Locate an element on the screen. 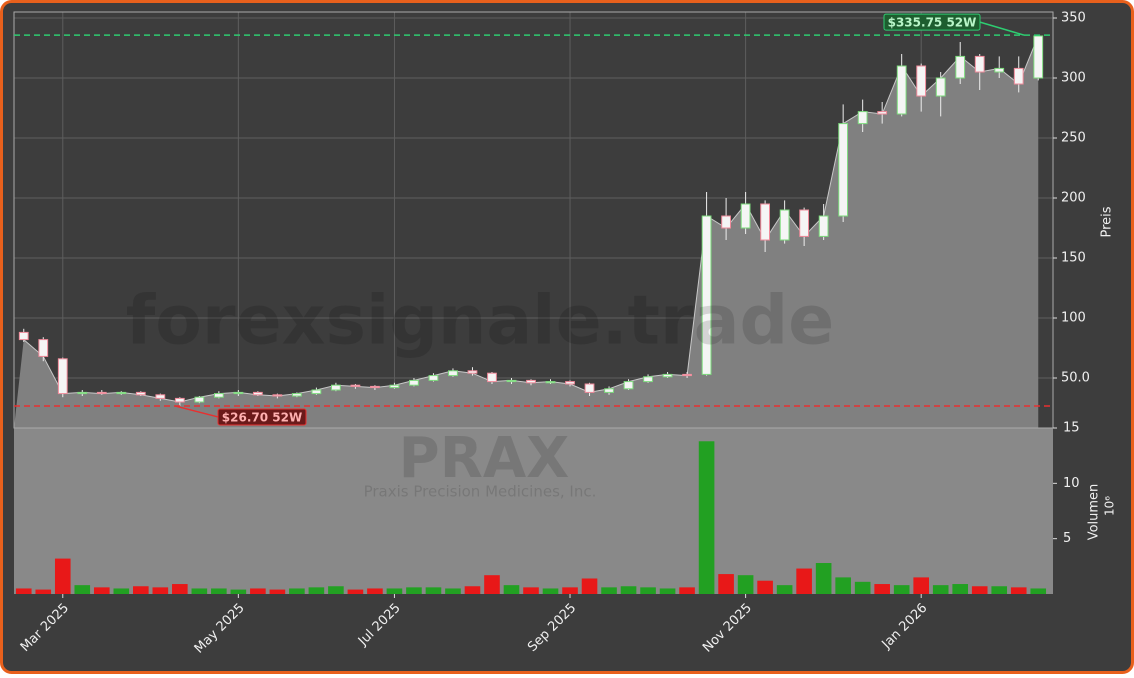 The height and width of the screenshot is (678, 1134). volume-tick-label: 10 is located at coordinates (1071, 483).